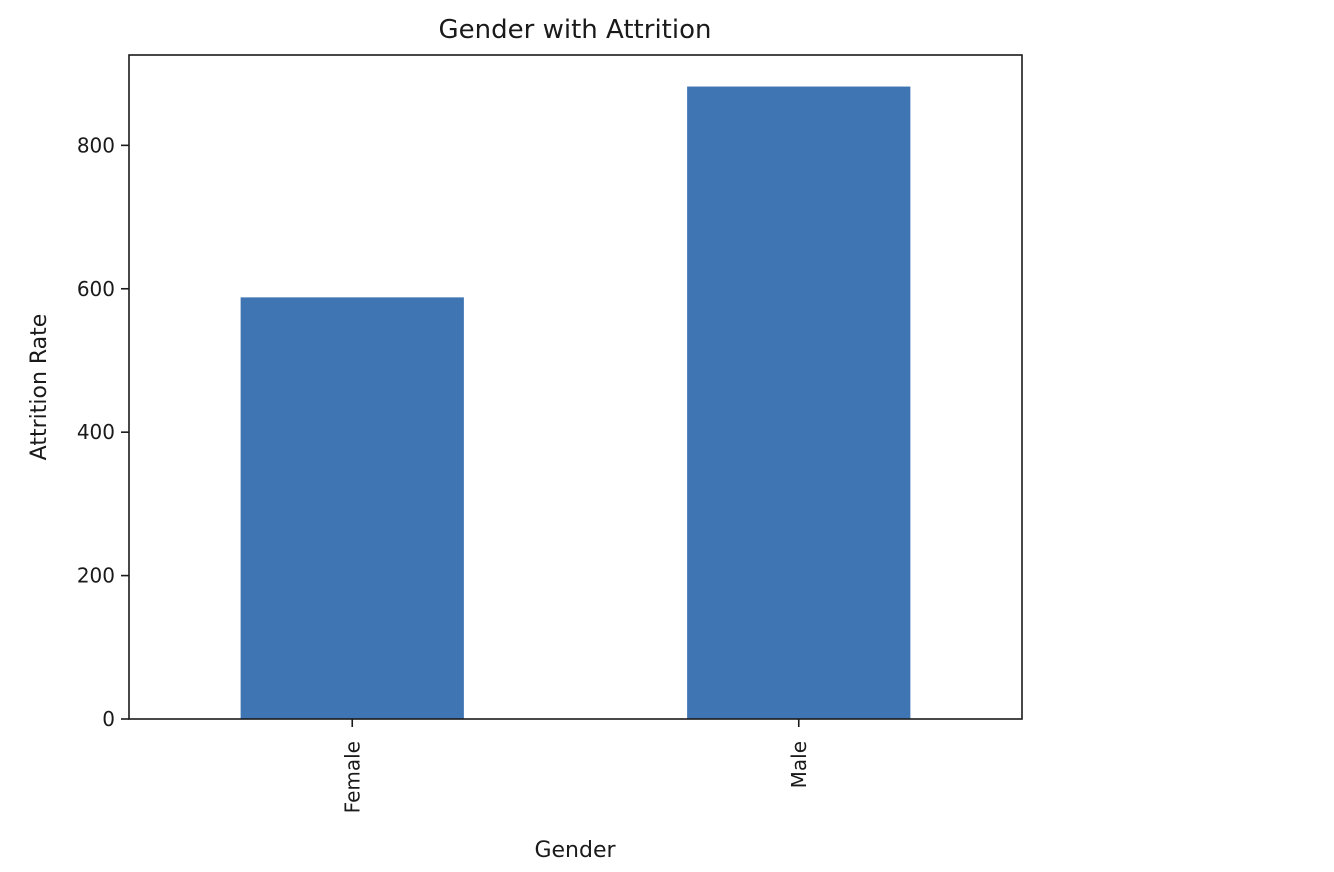  What do you see at coordinates (39, 387) in the screenshot?
I see `y-axis-label: Attrition Rate` at bounding box center [39, 387].